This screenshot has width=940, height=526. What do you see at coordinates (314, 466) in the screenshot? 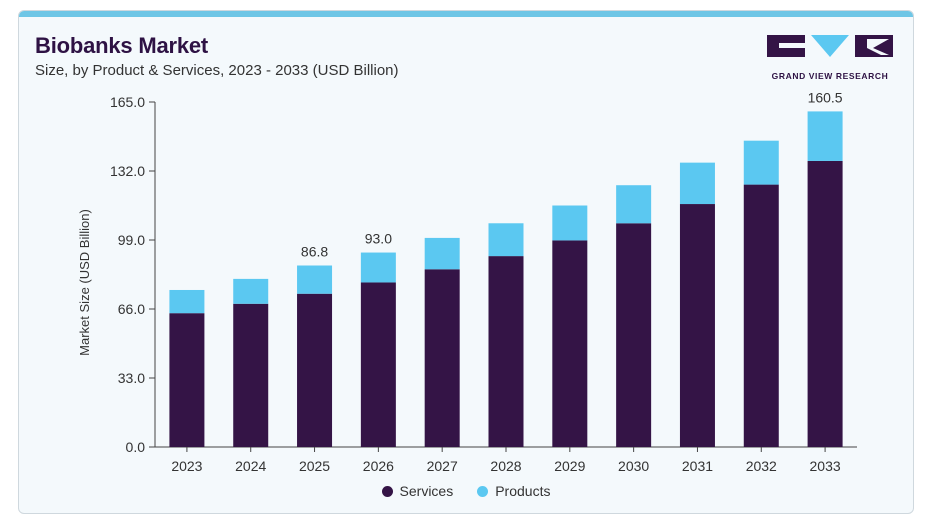
I see `x-tick-label: 2025` at bounding box center [314, 466].